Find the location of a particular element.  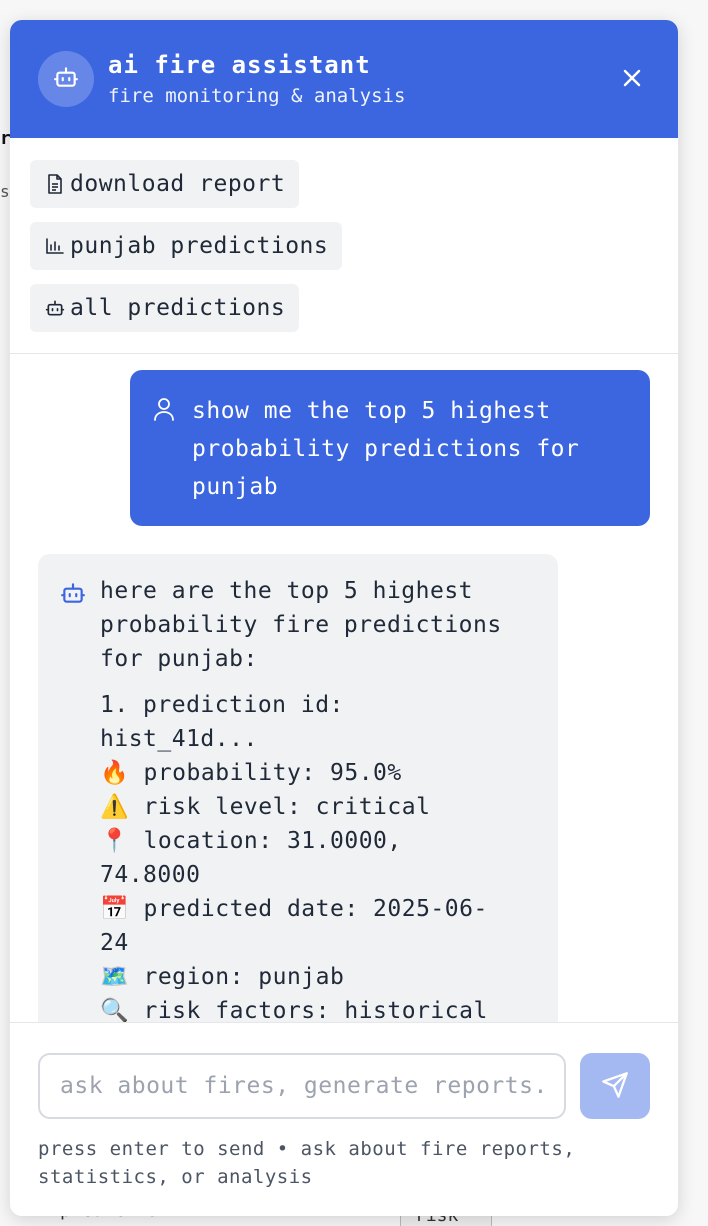

send-icon is located at coordinates (615, 1086).